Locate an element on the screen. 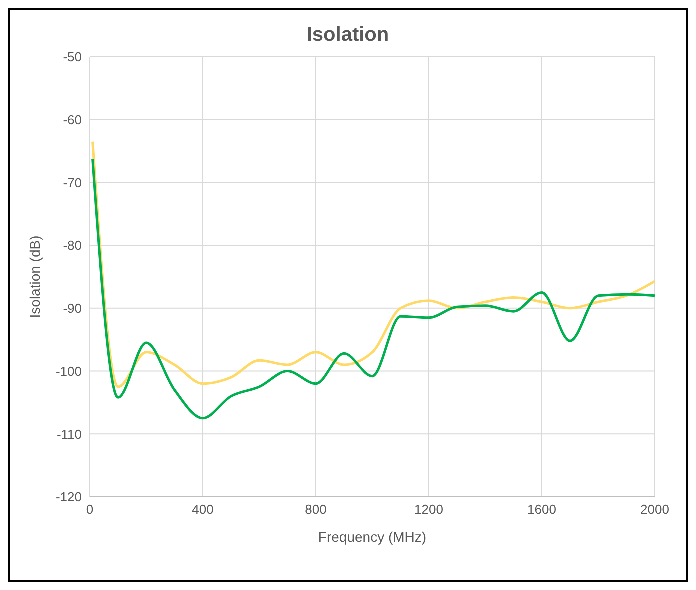 The image size is (696, 590). y-tick-label: -100 is located at coordinates (69, 371).